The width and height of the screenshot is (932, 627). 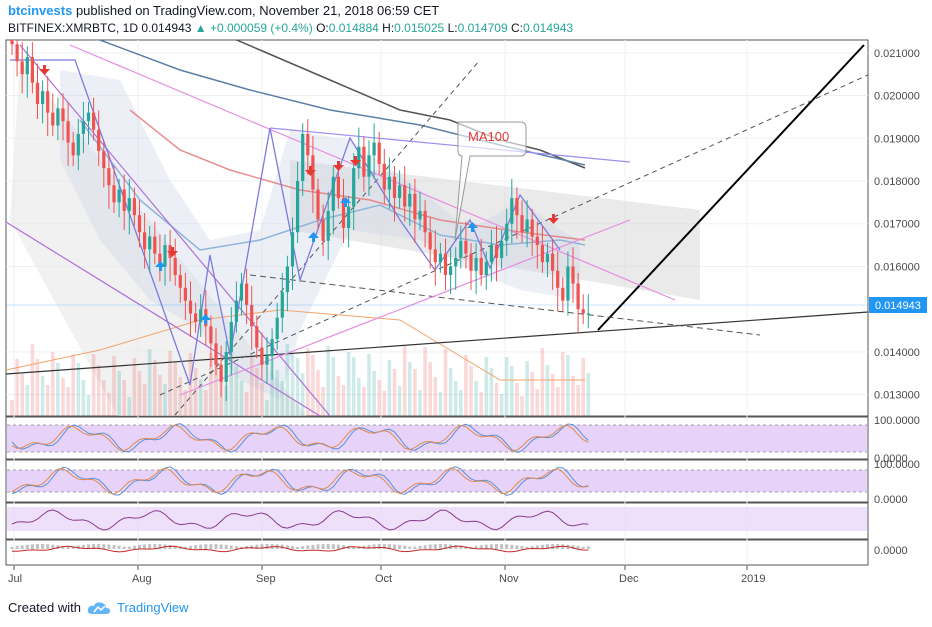 I want to click on time-tick-label: Nov, so click(x=509, y=579).